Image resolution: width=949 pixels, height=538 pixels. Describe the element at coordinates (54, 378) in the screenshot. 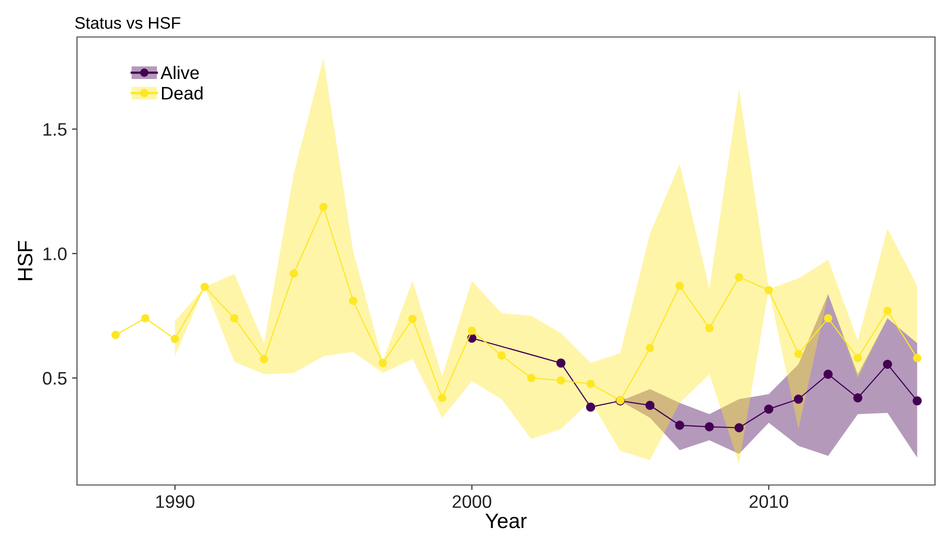

I see `y-tick-label: 0.5` at that location.